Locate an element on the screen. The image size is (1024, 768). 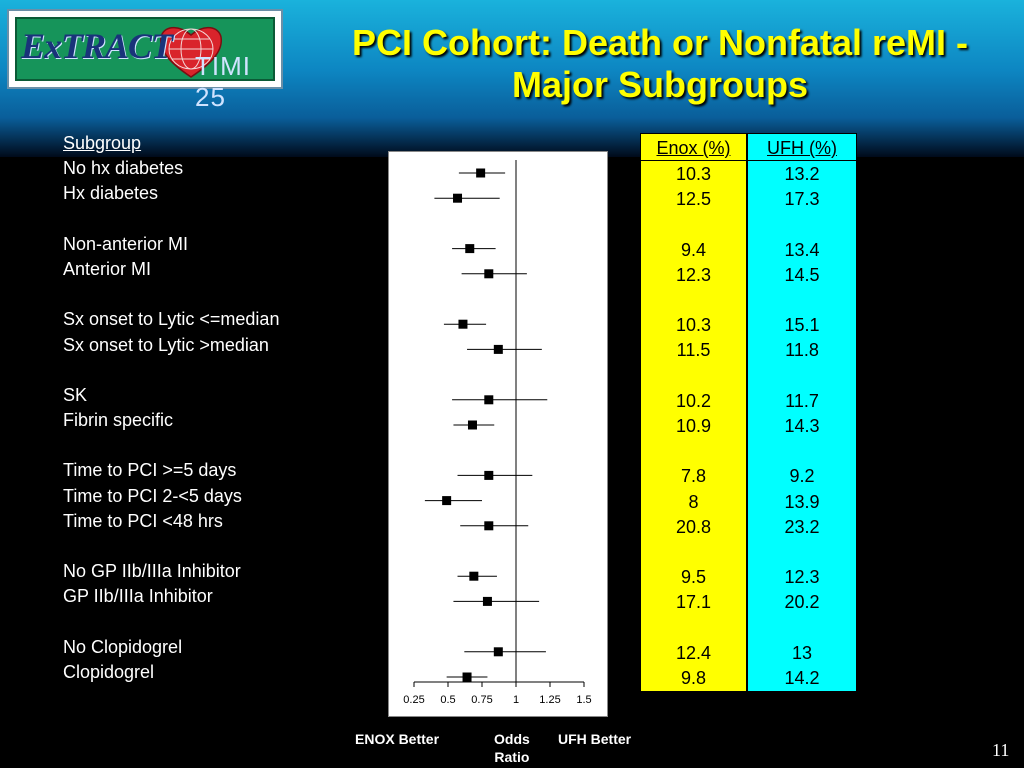
enox-cell: 12.5 is located at coordinates (693, 199).